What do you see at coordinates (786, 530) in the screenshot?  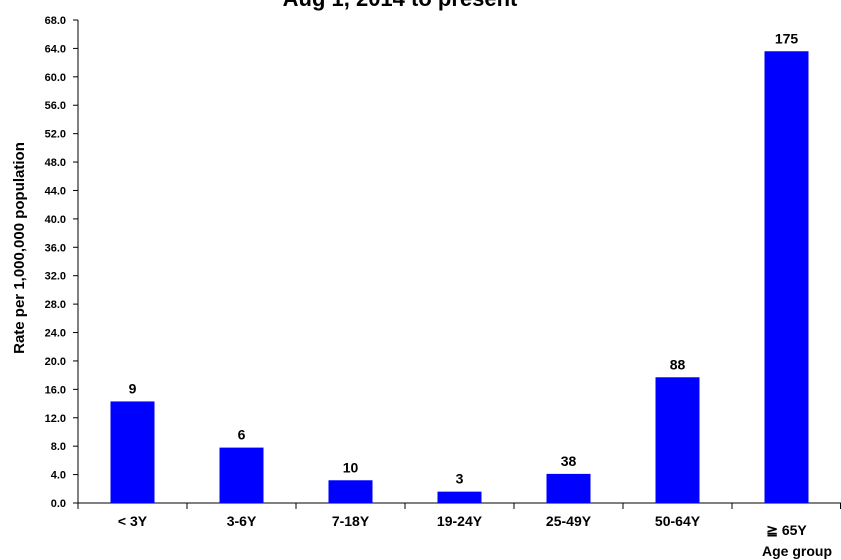 I see `x-tick-label: ≧ 65Y` at bounding box center [786, 530].